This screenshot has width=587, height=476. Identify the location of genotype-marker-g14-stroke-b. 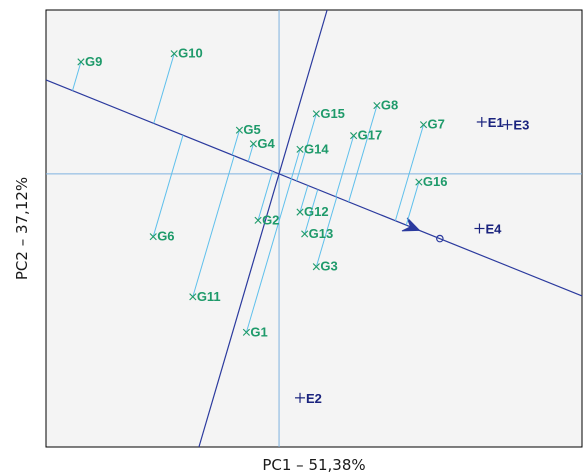
(300, 149).